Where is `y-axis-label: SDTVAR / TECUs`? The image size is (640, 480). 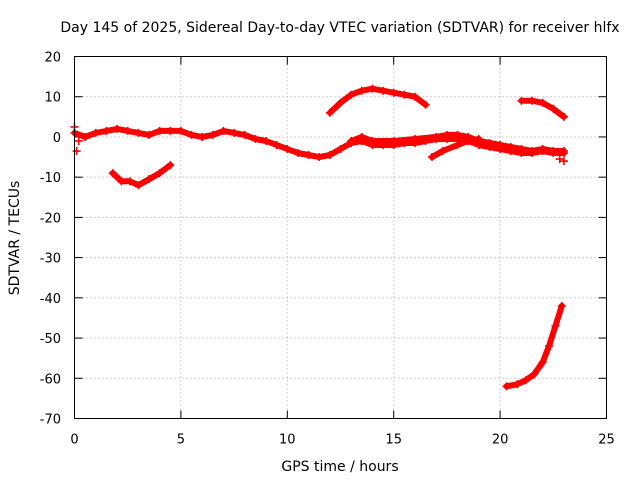
y-axis-label: SDTVAR / TECUs is located at coordinates (15, 238).